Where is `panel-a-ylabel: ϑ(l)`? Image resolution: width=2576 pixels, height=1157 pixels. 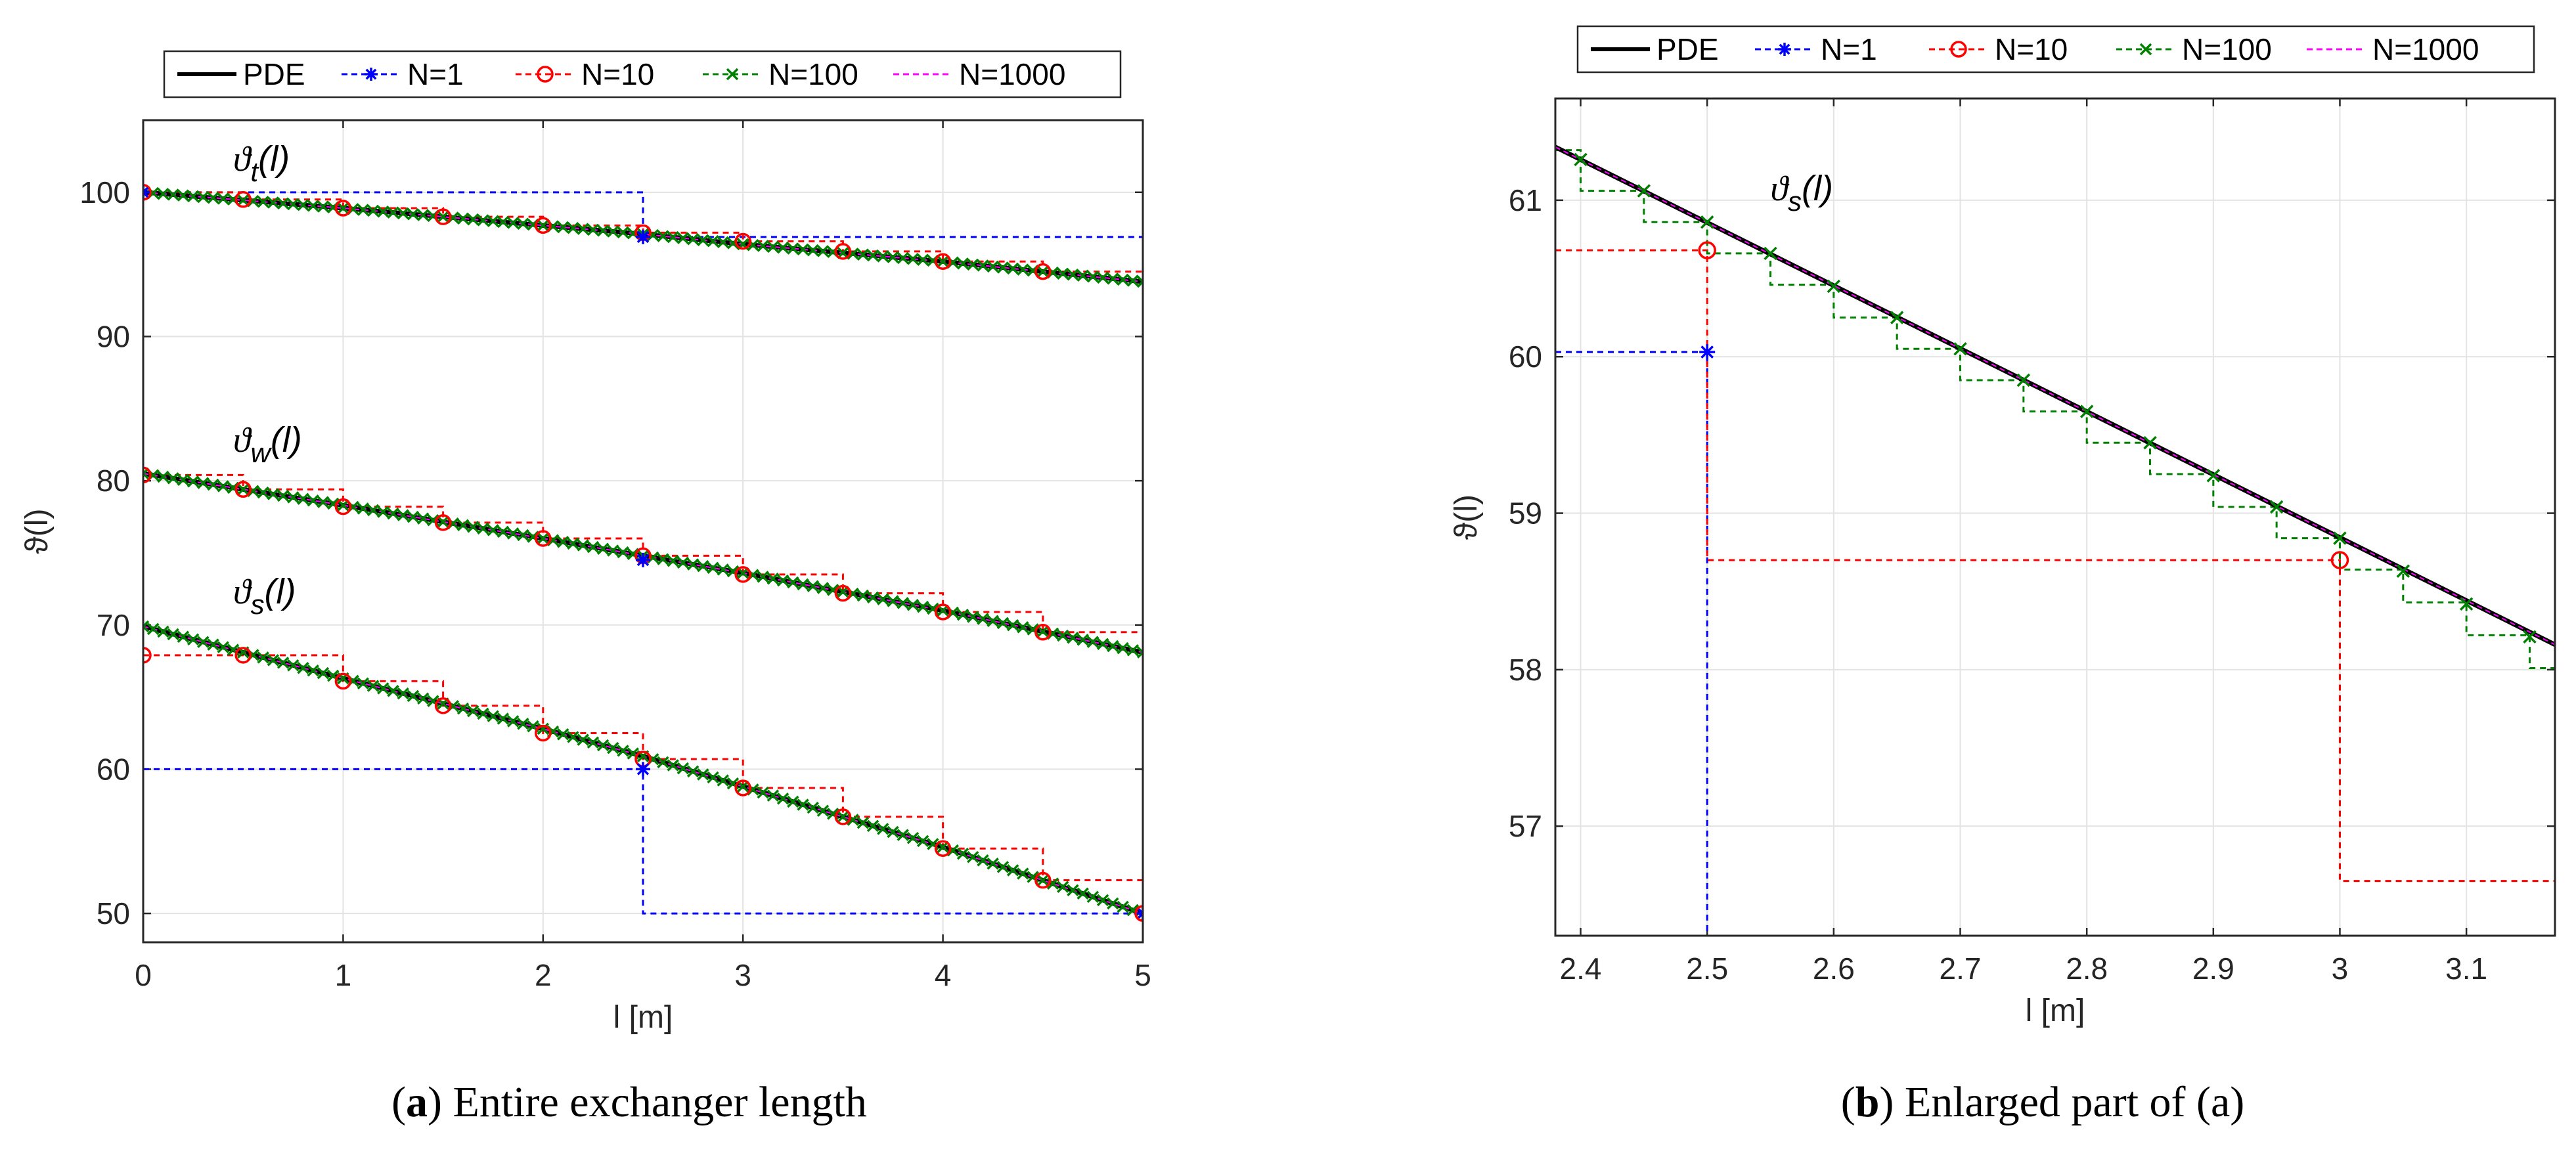 panel-a-ylabel: ϑ(l) is located at coordinates (37, 531).